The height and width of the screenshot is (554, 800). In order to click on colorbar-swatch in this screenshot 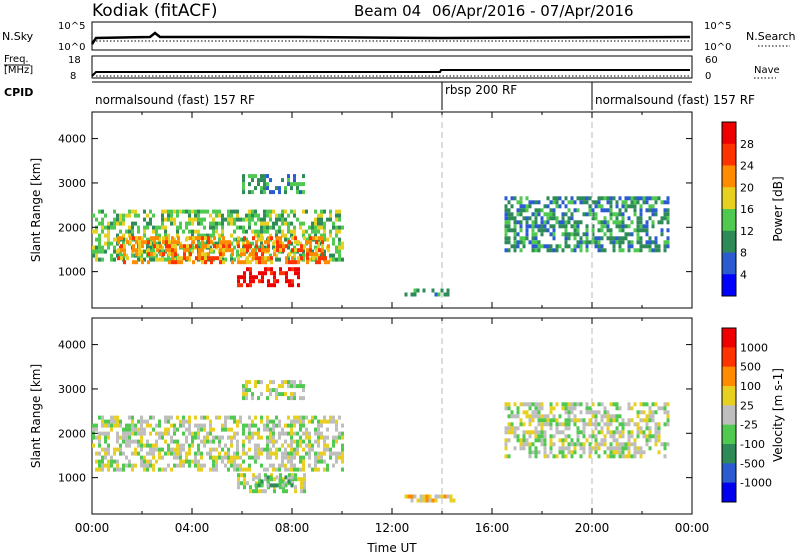, I will do `click(729, 198)`.